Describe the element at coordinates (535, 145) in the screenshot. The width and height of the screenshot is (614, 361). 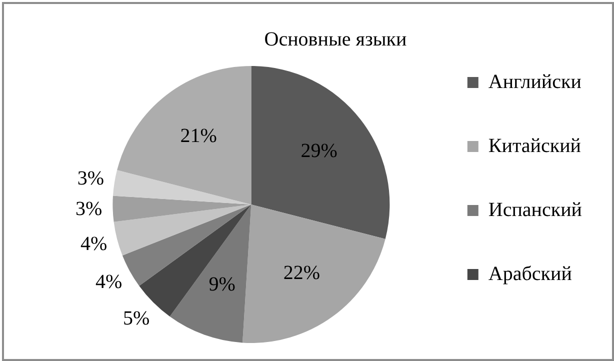
I see `legend-label: Китайский` at that location.